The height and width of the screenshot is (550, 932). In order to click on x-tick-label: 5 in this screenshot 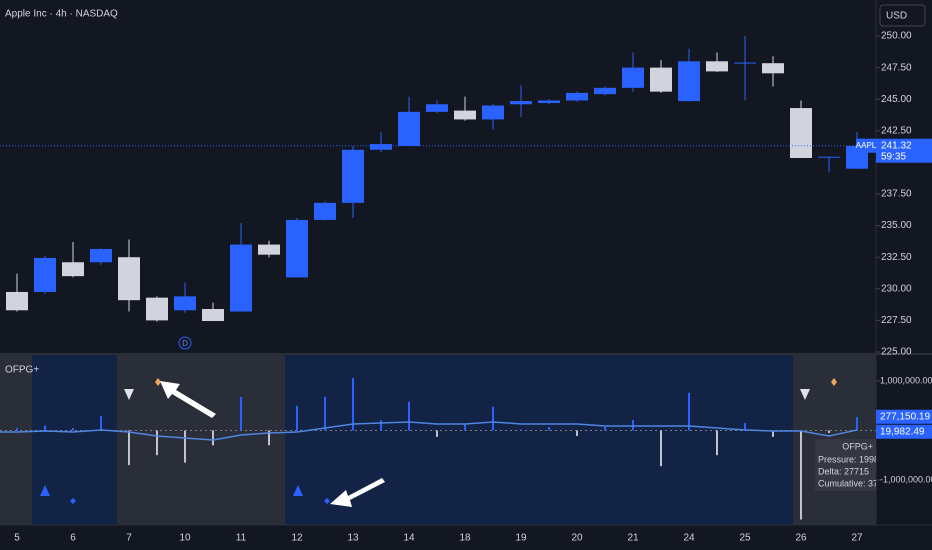, I will do `click(17, 538)`.